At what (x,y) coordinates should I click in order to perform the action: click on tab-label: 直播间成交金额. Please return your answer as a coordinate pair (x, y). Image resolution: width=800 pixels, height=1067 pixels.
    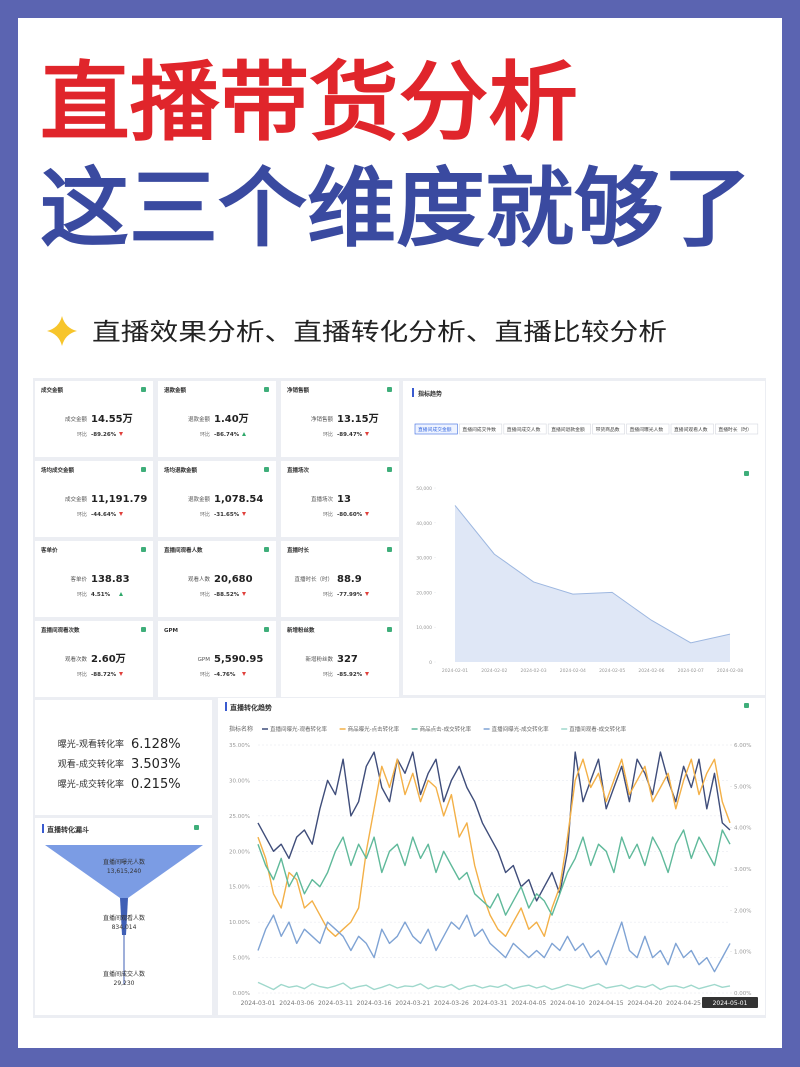
    Looking at the image, I should click on (435, 429).